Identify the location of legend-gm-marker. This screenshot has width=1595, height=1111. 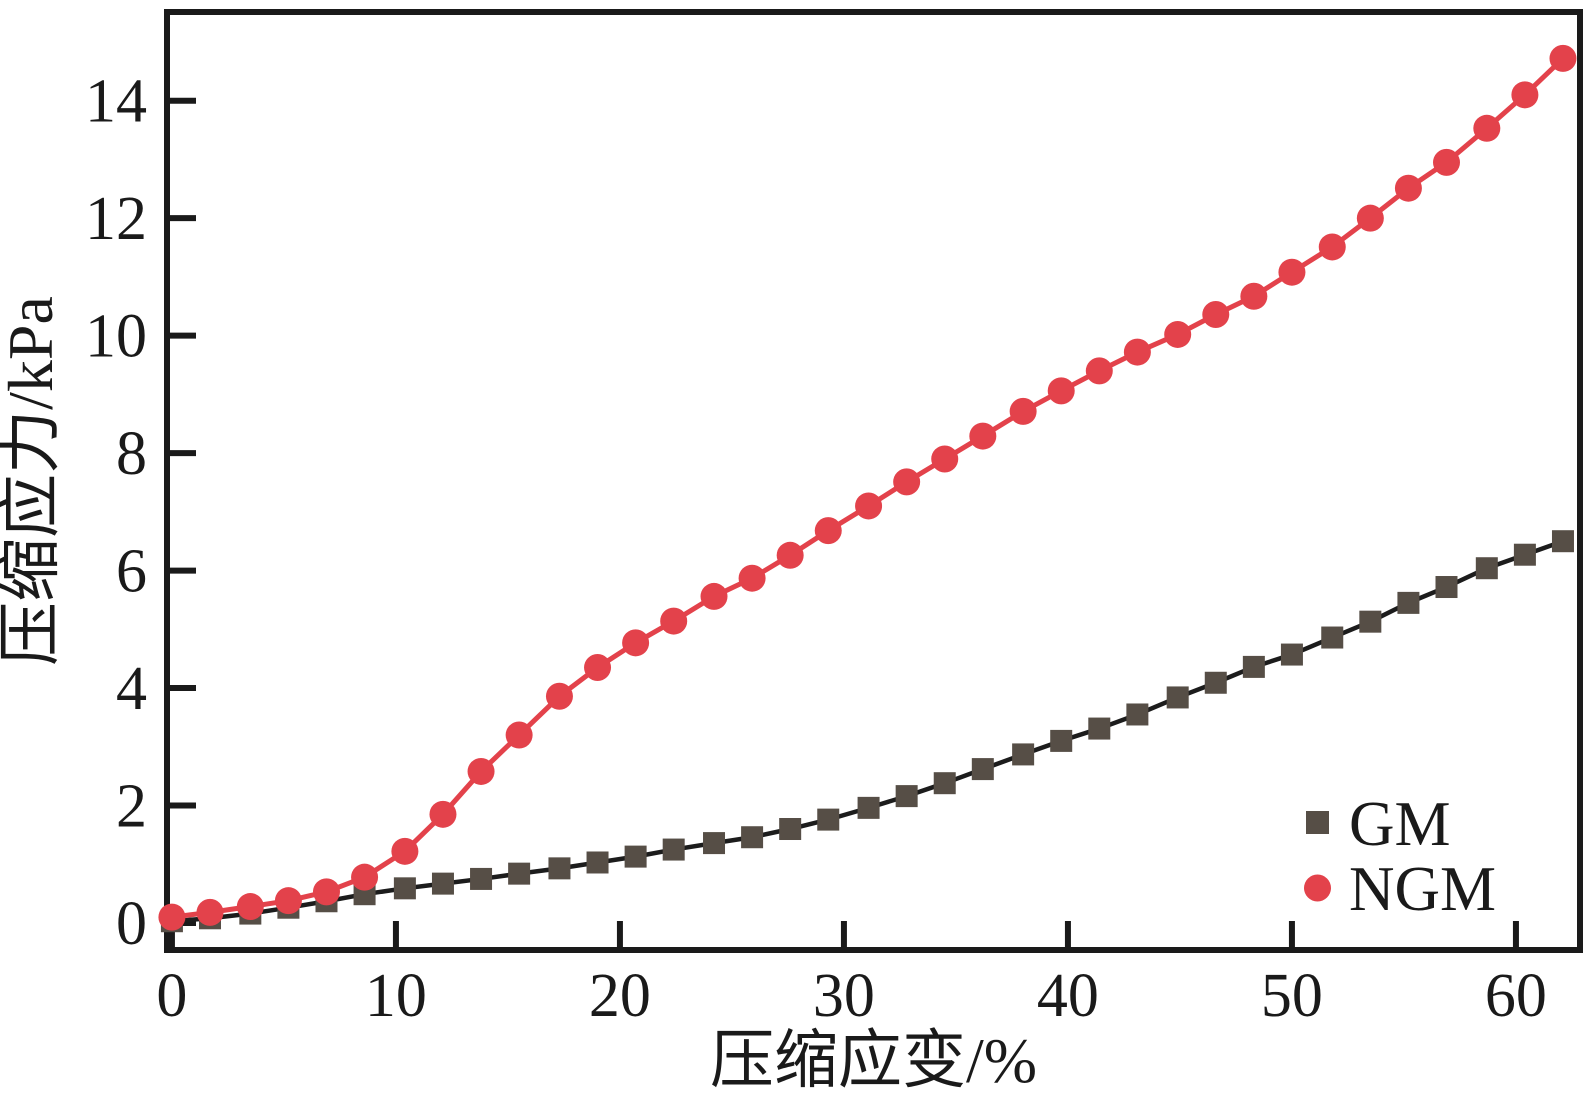
(1317, 822).